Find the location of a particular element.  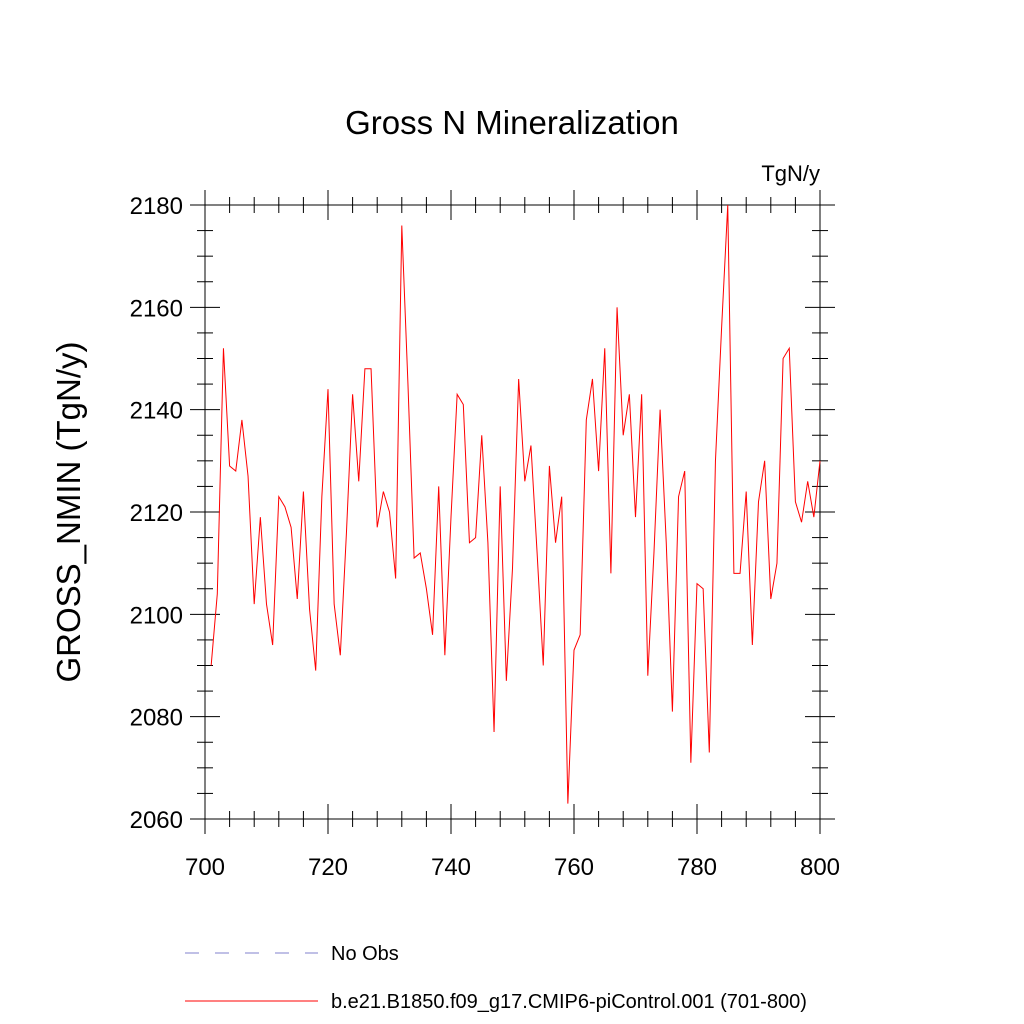

y-tick-label: 2160 is located at coordinates (156, 308).